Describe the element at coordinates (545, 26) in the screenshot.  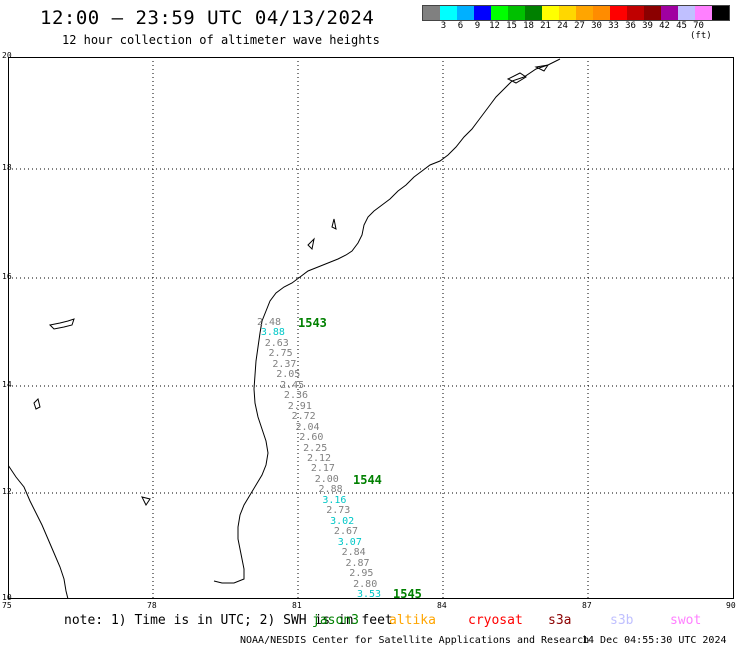
I see `colorbar-label: 21` at that location.